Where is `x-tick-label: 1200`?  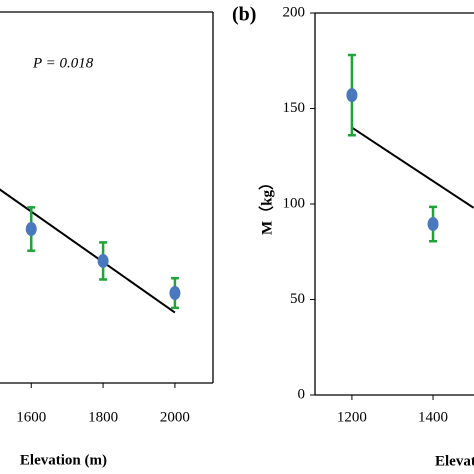 x-tick-label: 1200 is located at coordinates (352, 417).